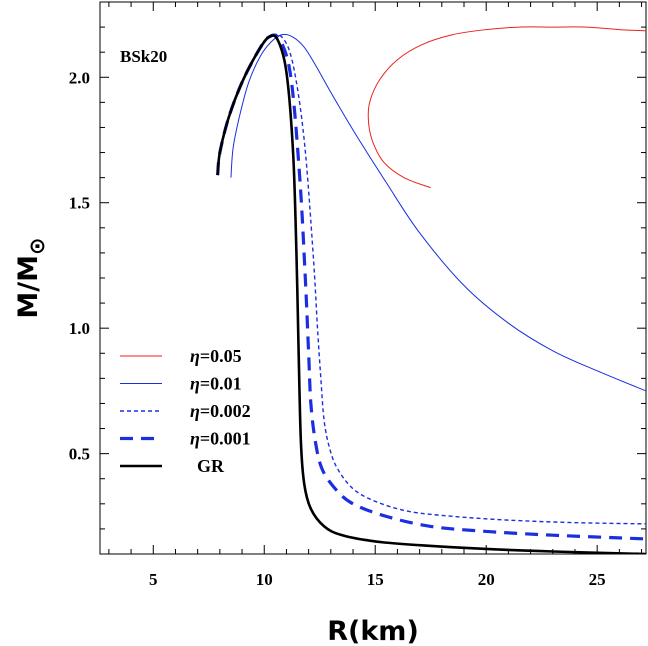  What do you see at coordinates (79, 454) in the screenshot?
I see `y-tick-label: 0.5` at bounding box center [79, 454].